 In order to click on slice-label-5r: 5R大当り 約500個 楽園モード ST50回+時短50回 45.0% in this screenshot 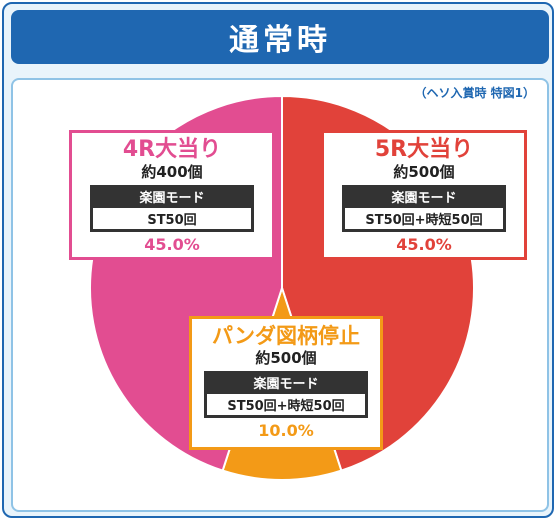, I will do `click(424, 195)`.